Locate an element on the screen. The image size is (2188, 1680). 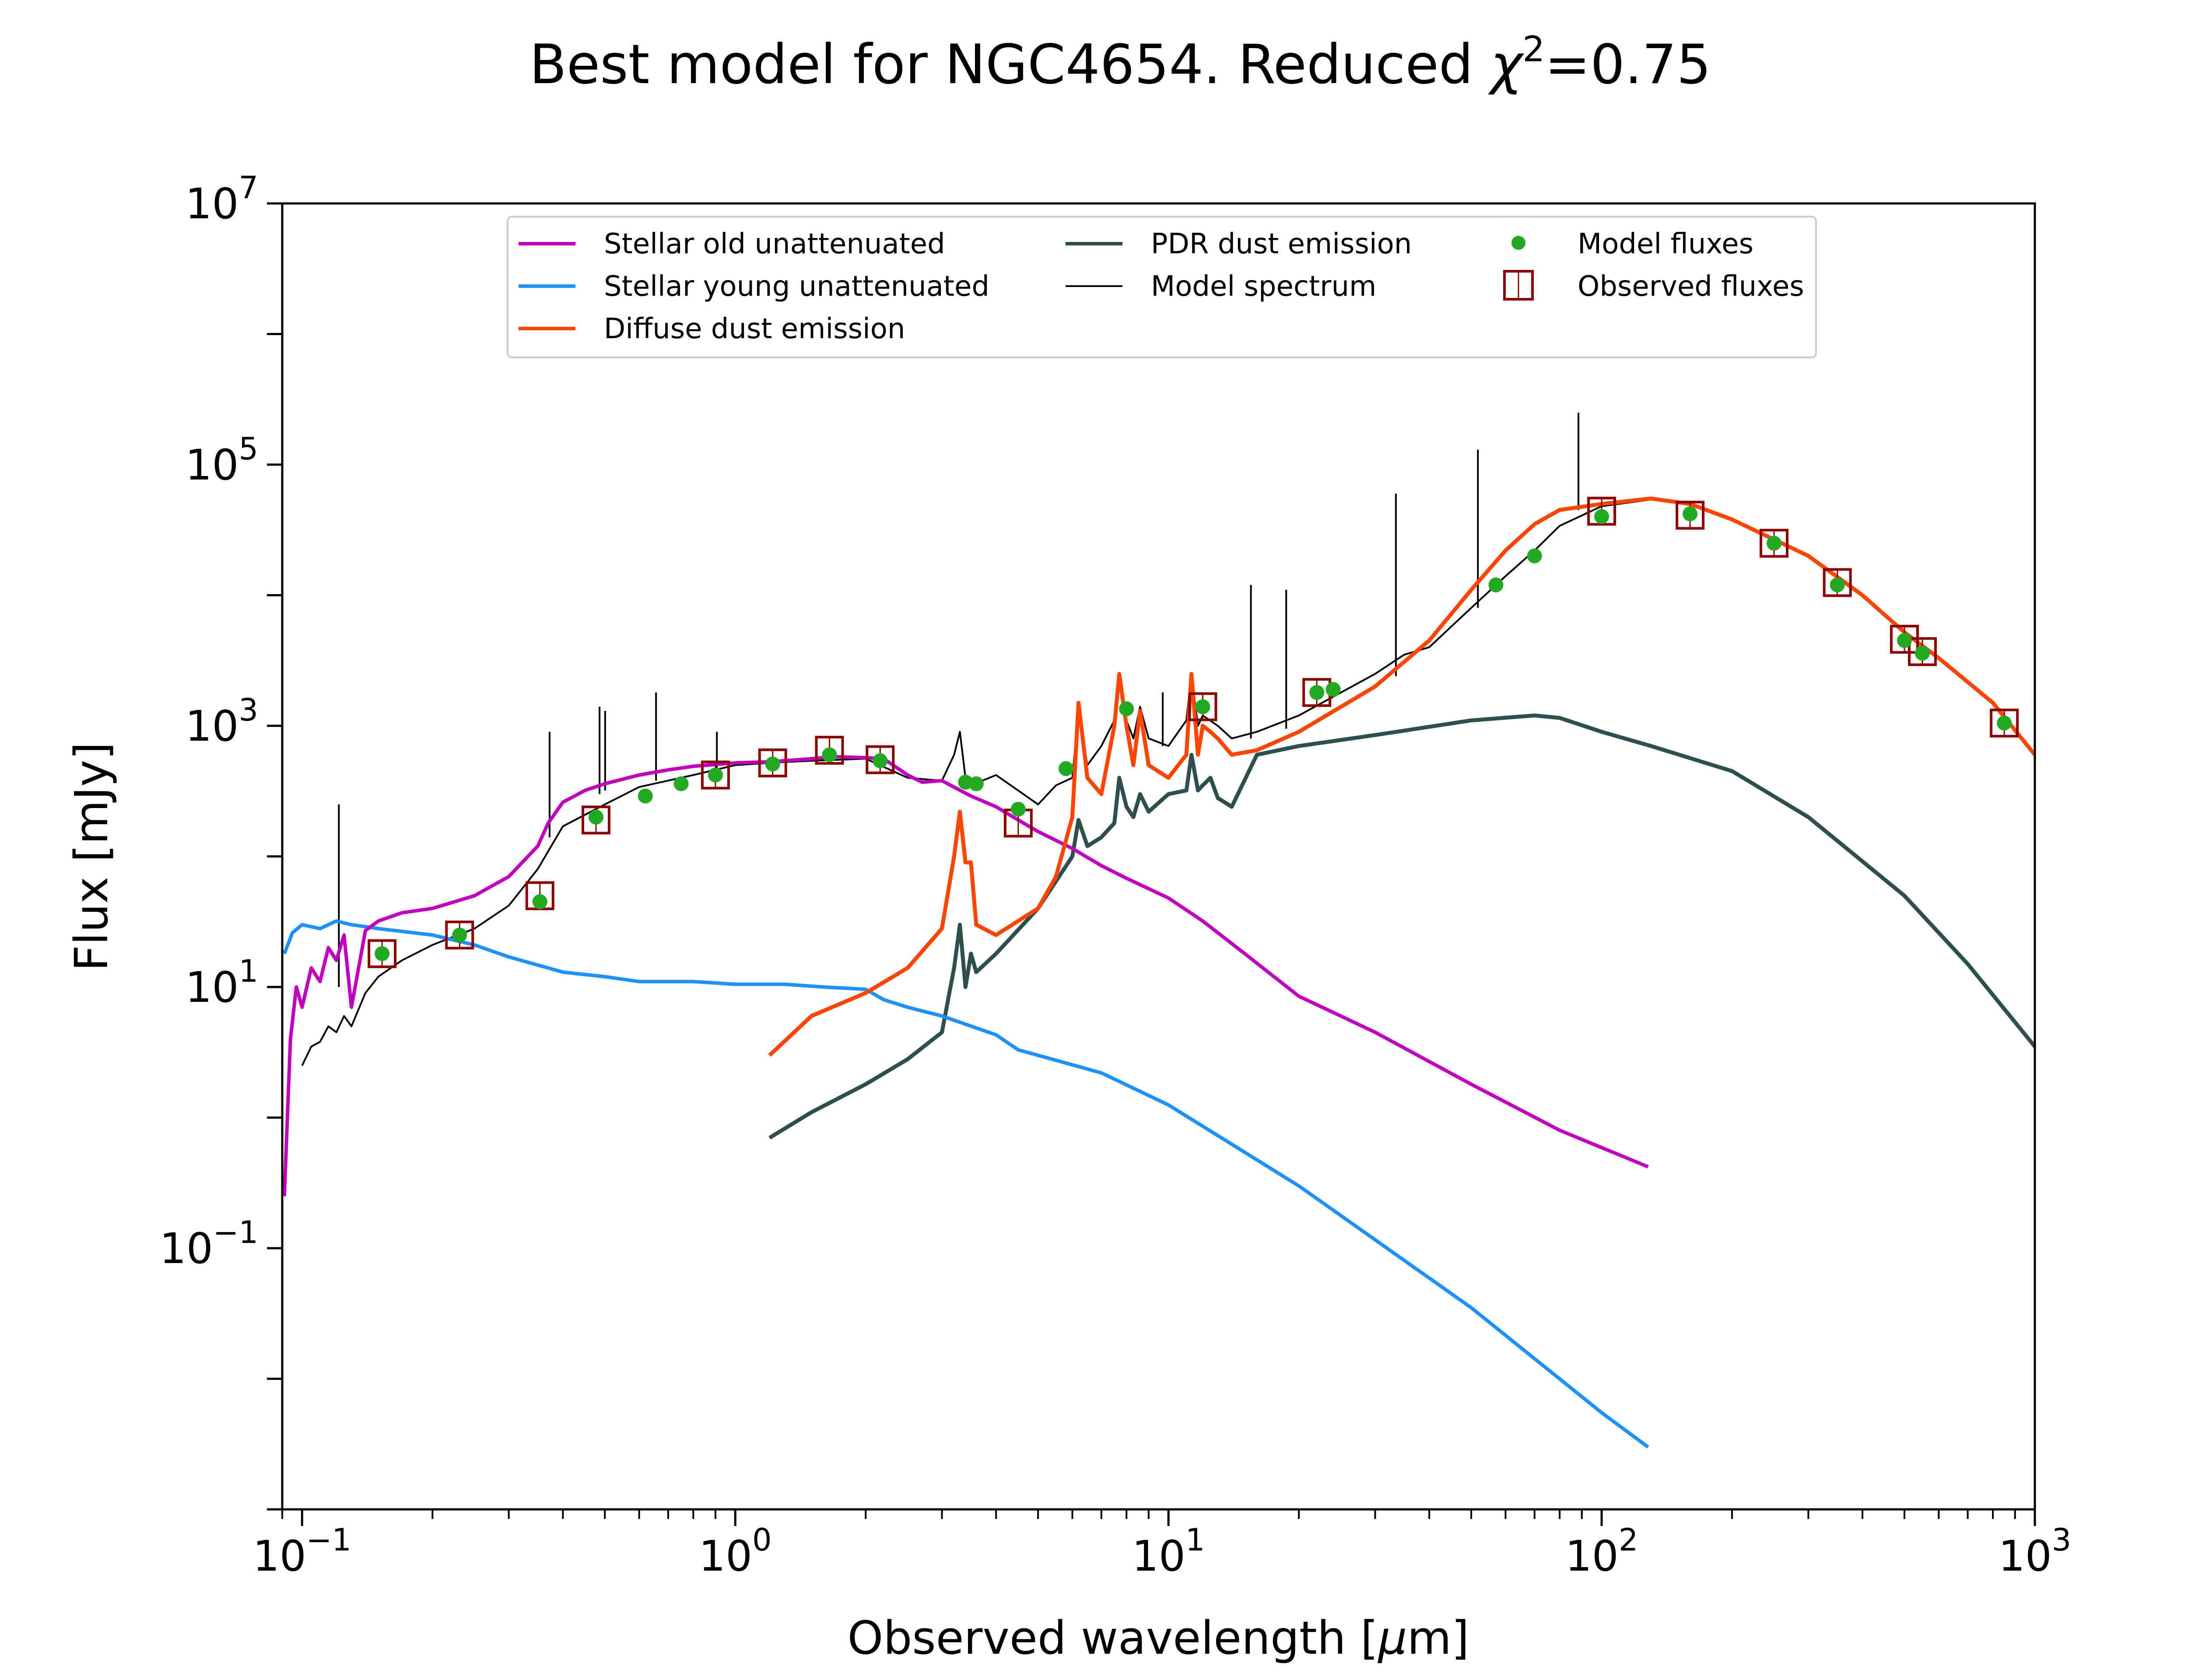
y-tick-label: 10⁻¹ is located at coordinates (209, 1243).